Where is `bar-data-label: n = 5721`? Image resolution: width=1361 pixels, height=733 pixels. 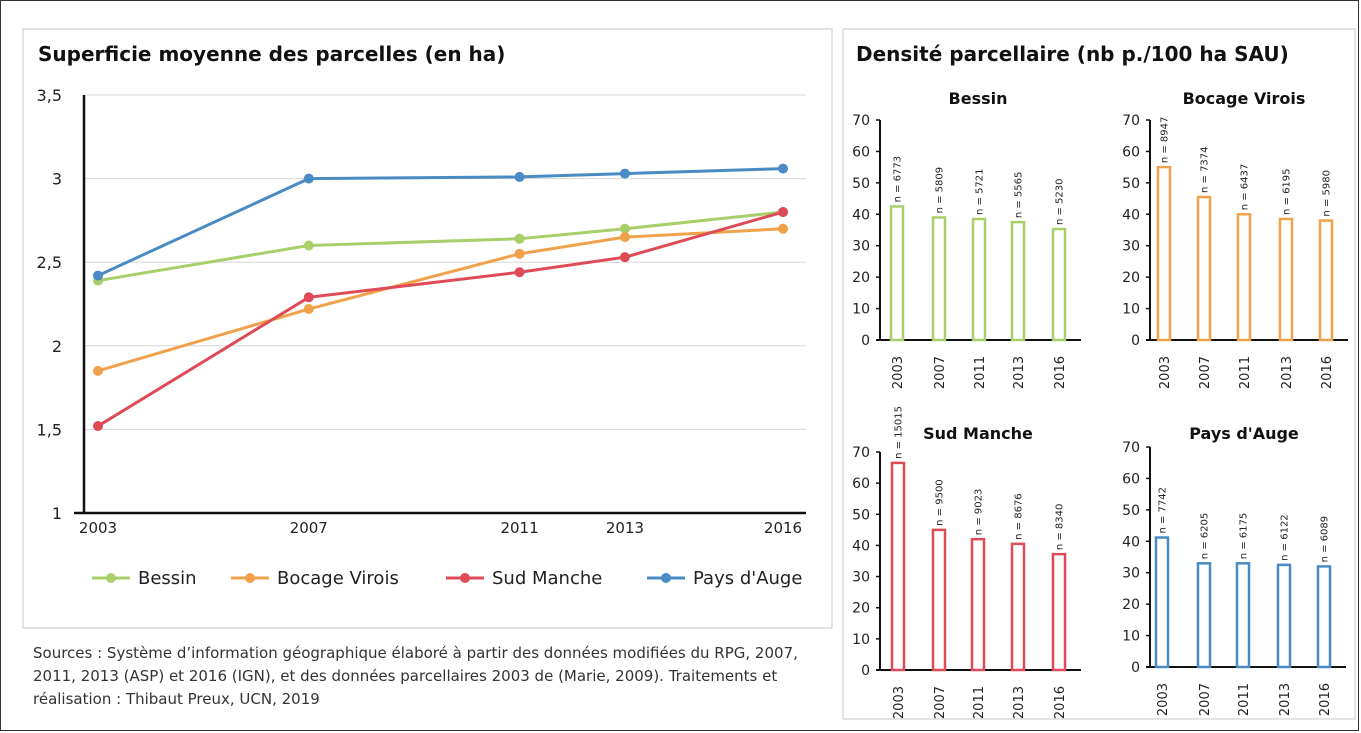 bar-data-label: n = 5721 is located at coordinates (980, 191).